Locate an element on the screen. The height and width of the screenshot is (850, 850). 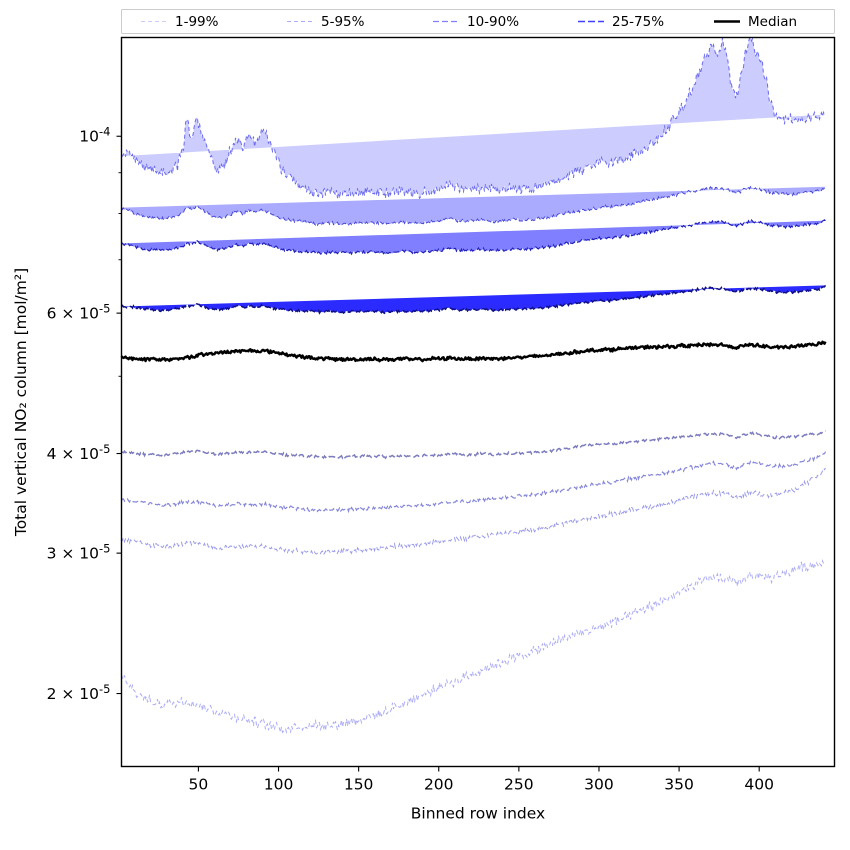
x-tick-label-400: 400 is located at coordinates (759, 785).